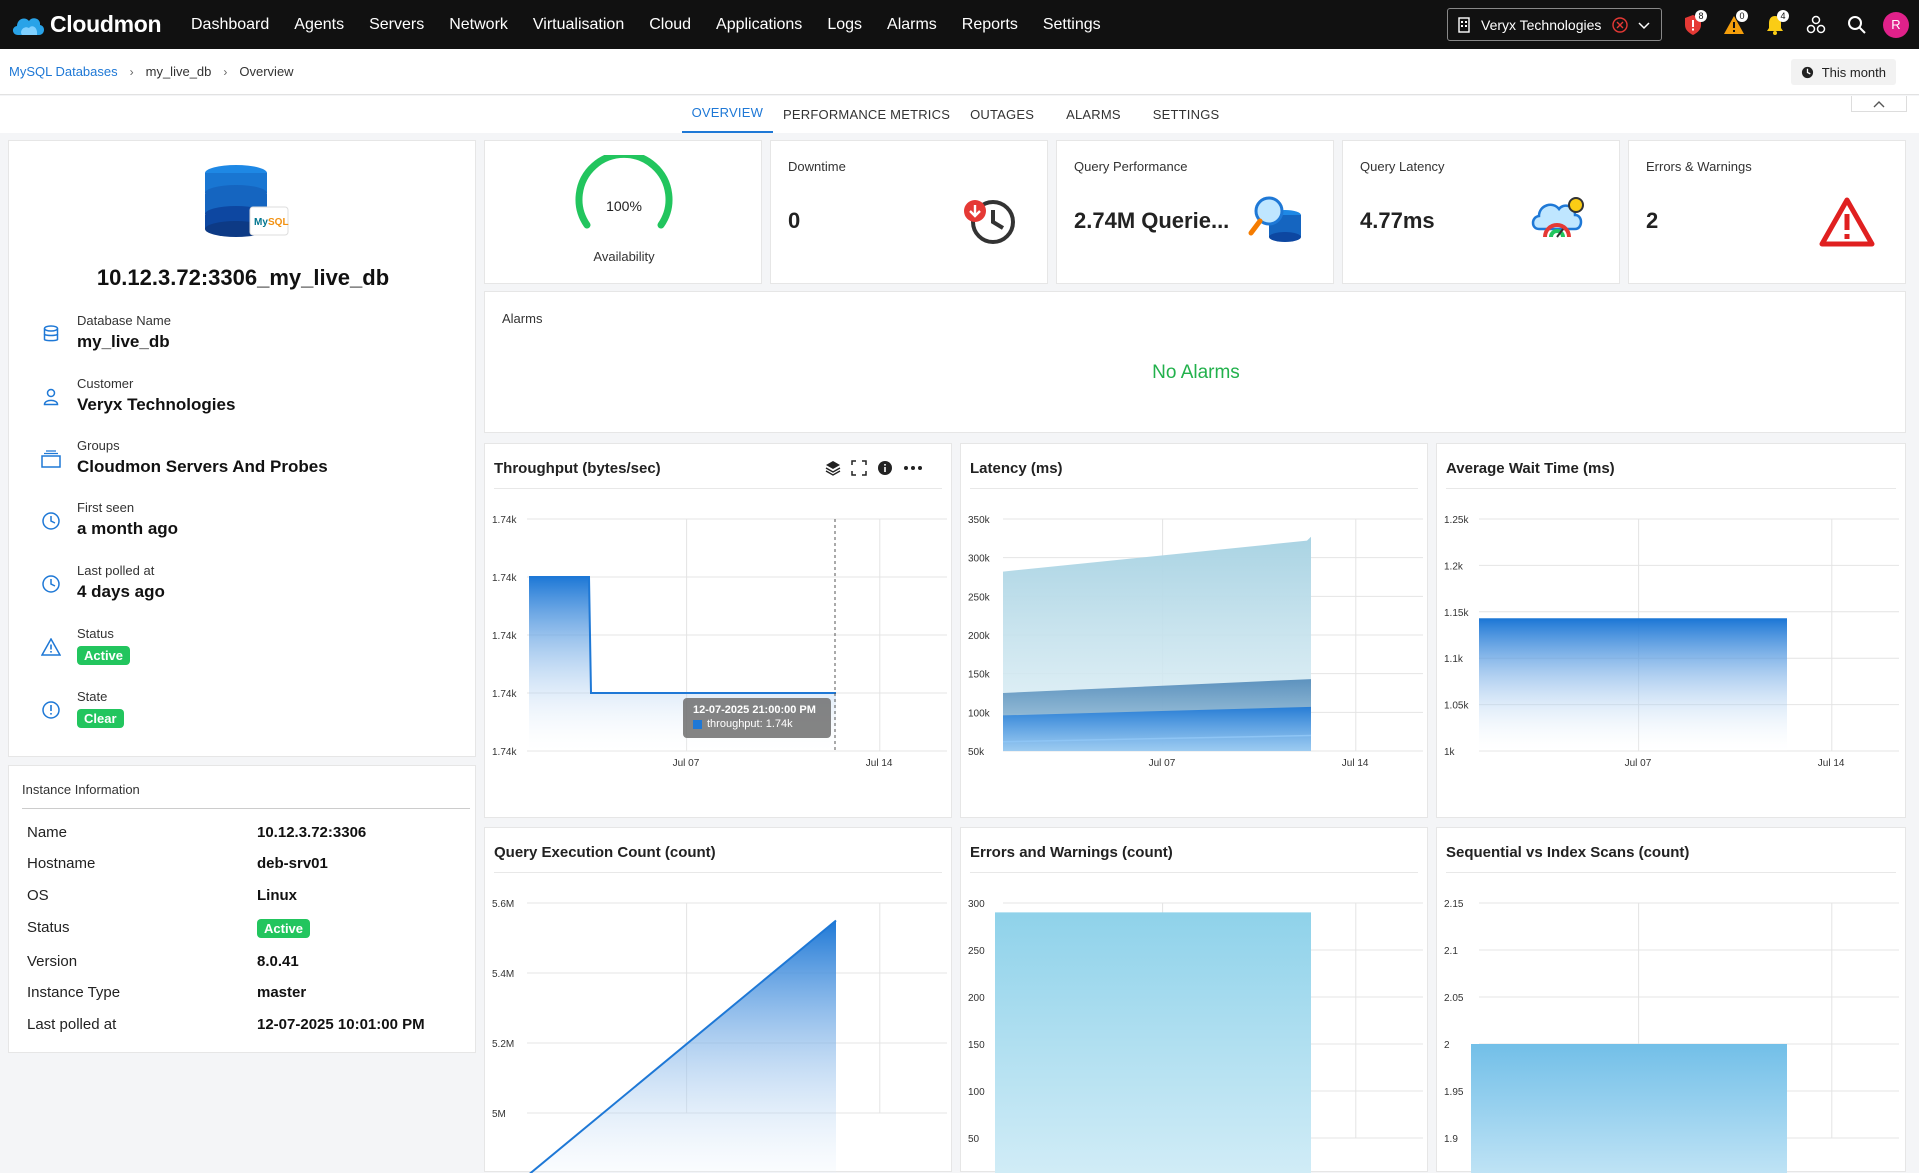 Image resolution: width=1919 pixels, height=1173 pixels. What do you see at coordinates (1742, 16) in the screenshot?
I see `warning-badge: 0` at bounding box center [1742, 16].